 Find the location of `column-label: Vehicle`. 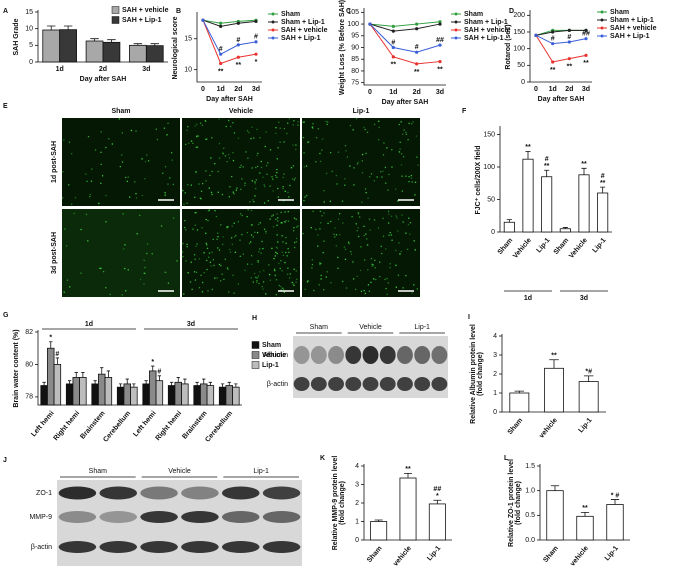

column-label: Vehicle is located at coordinates (179, 471).